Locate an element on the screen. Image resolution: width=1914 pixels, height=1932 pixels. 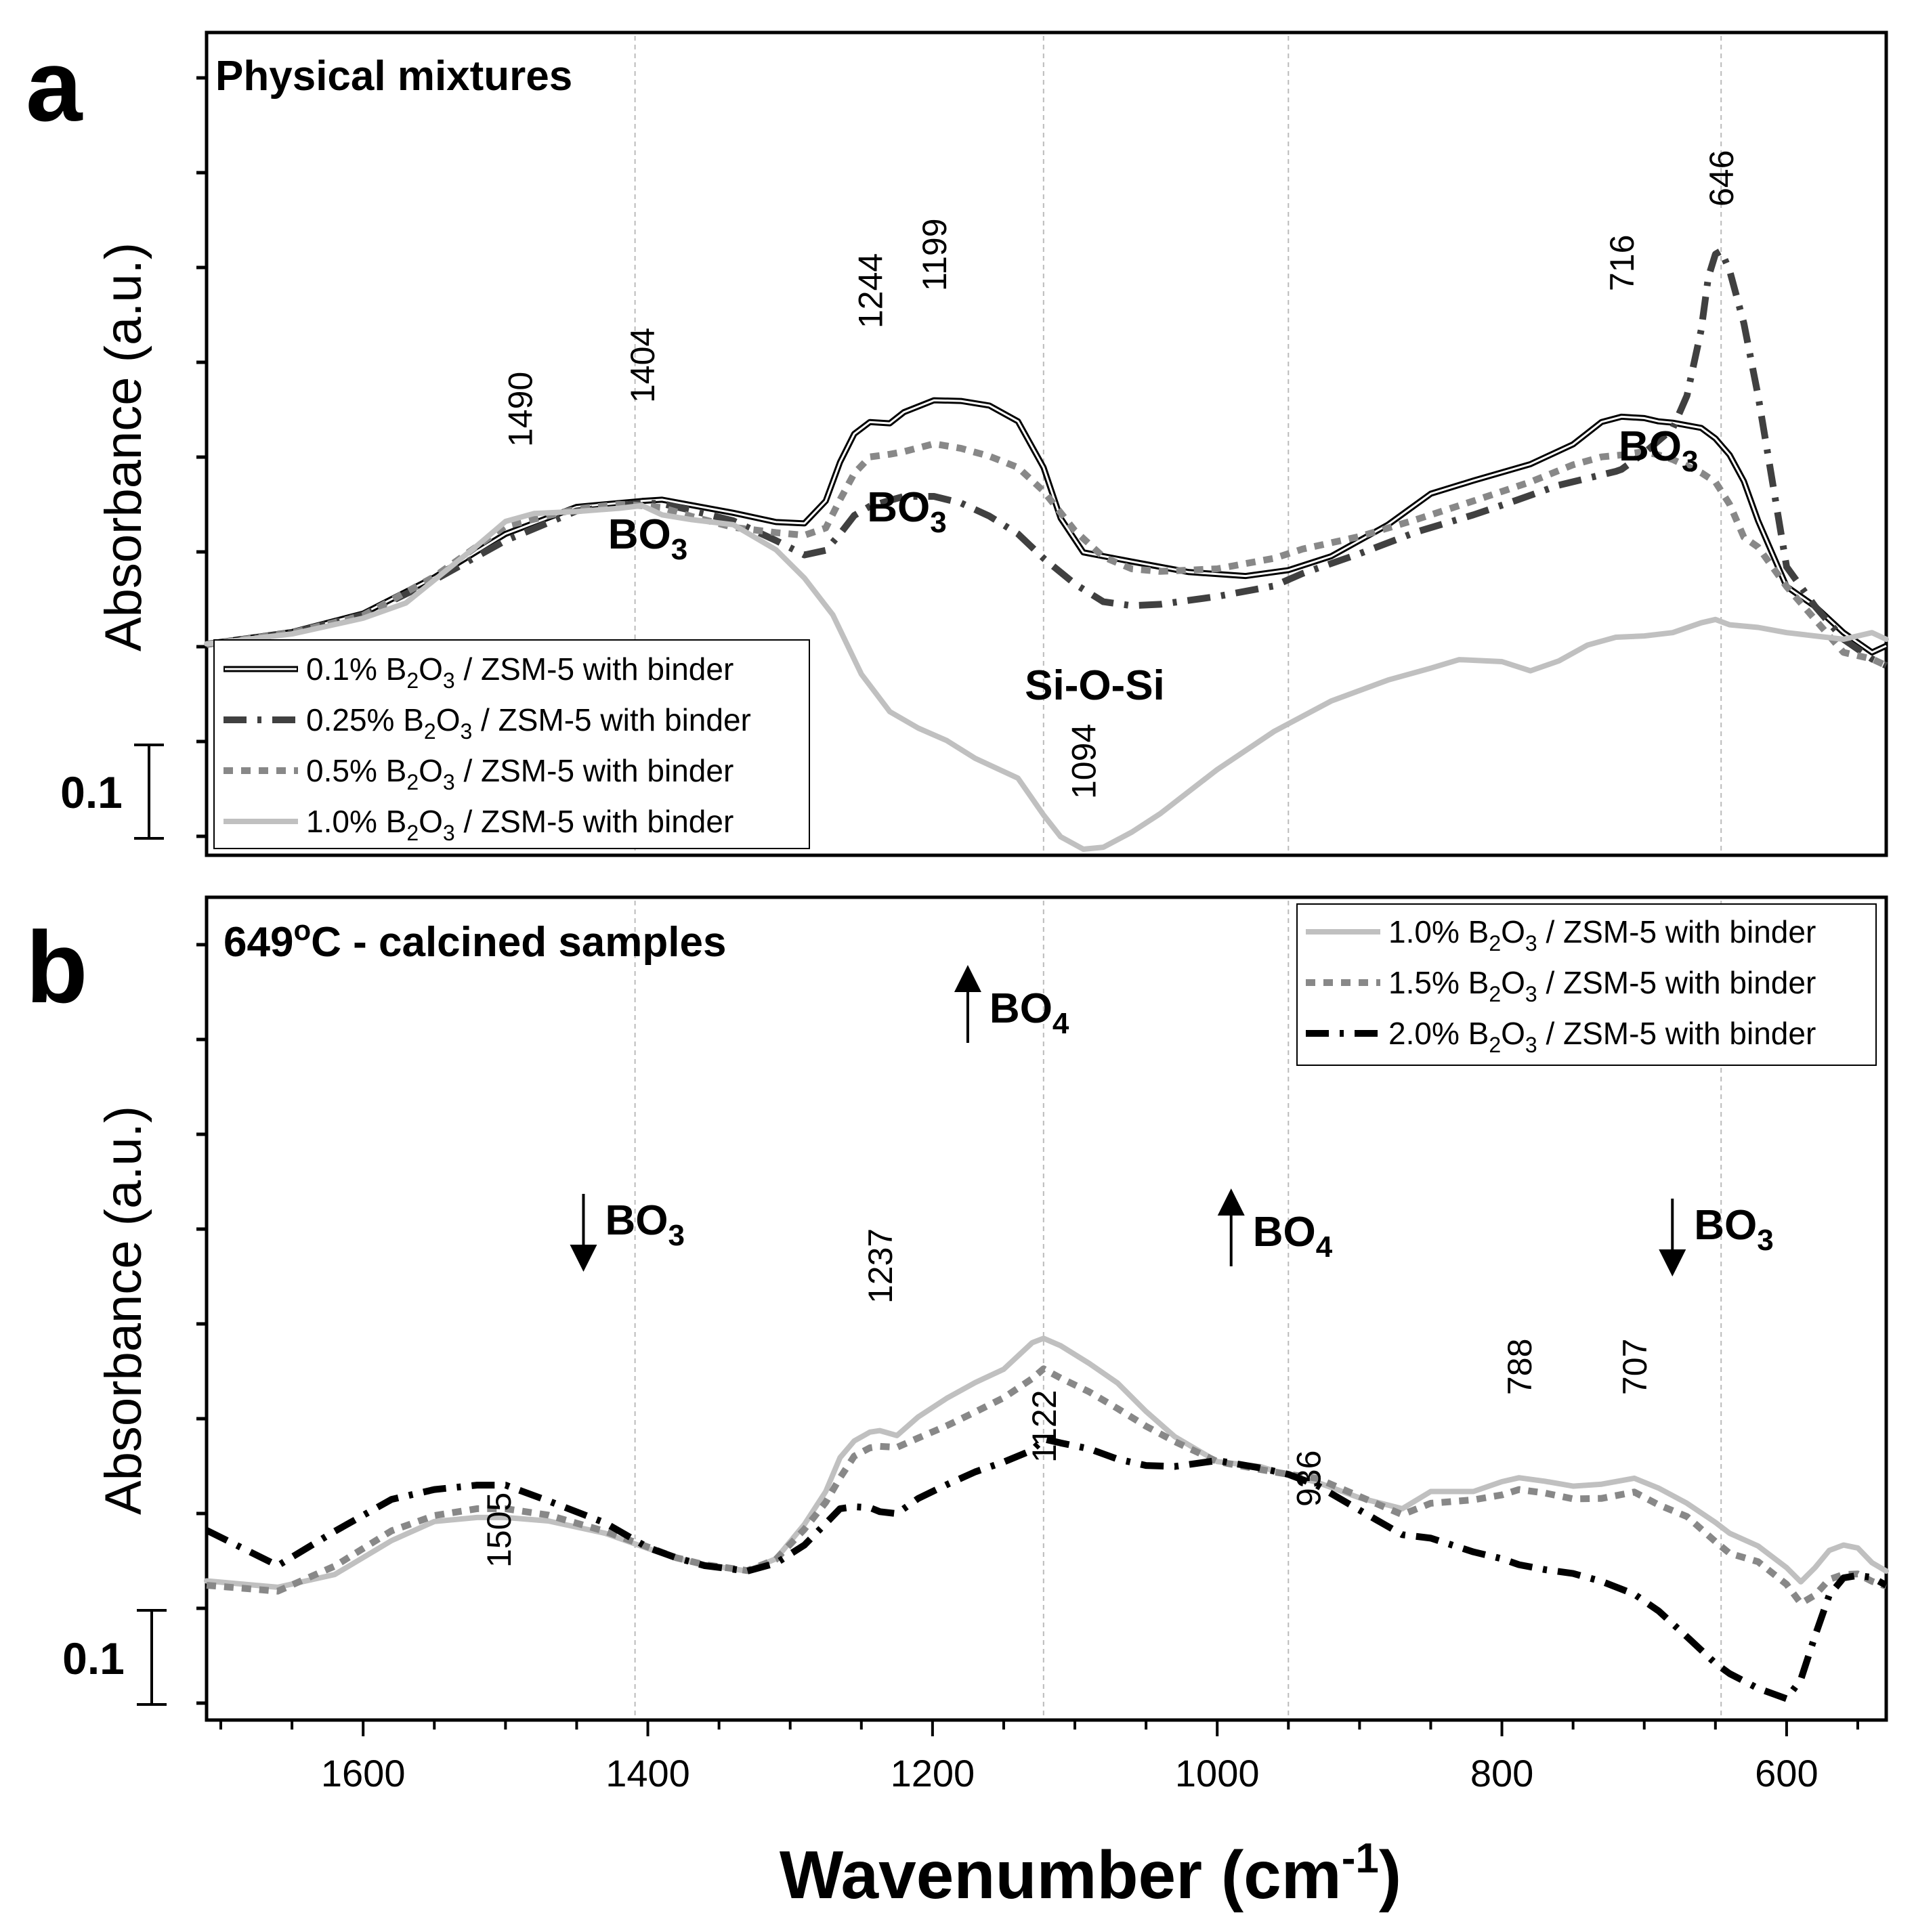
peak-label-1237: 1237 is located at coordinates (880, 1266).